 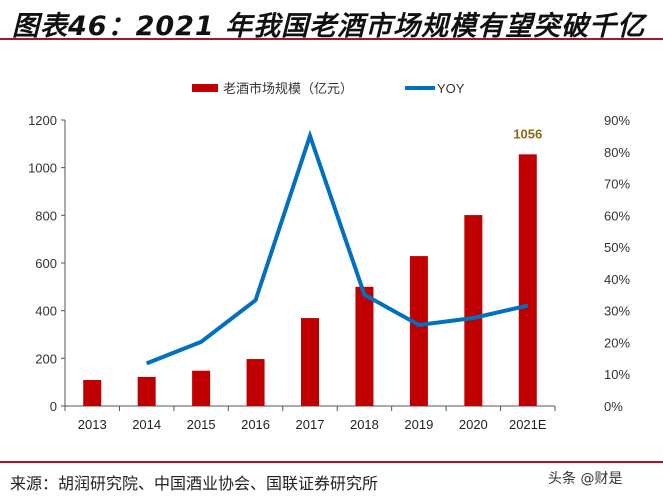 I want to click on left-axis-tick-label: 600, so click(x=46, y=263).